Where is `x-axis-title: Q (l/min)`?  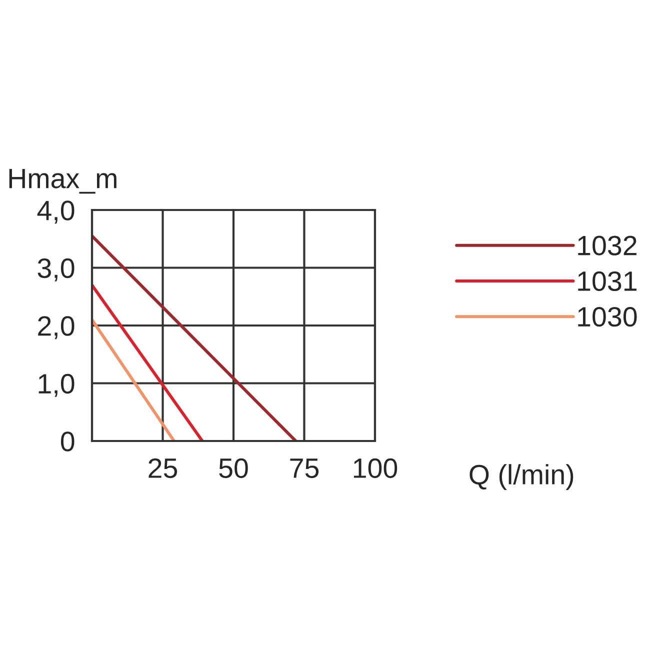
x-axis-title: Q (l/min) is located at coordinates (522, 477).